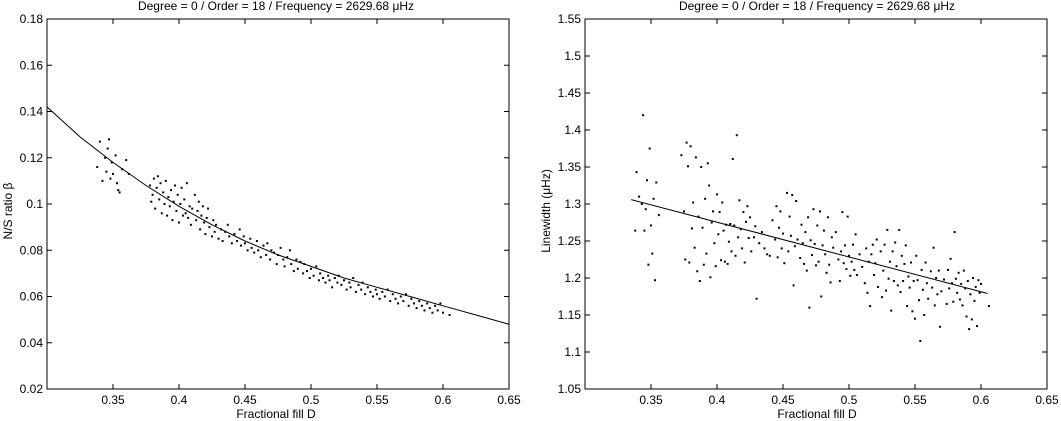 This screenshot has width=1061, height=421. I want to click on y-tick-label: 1.2, so click(572, 278).